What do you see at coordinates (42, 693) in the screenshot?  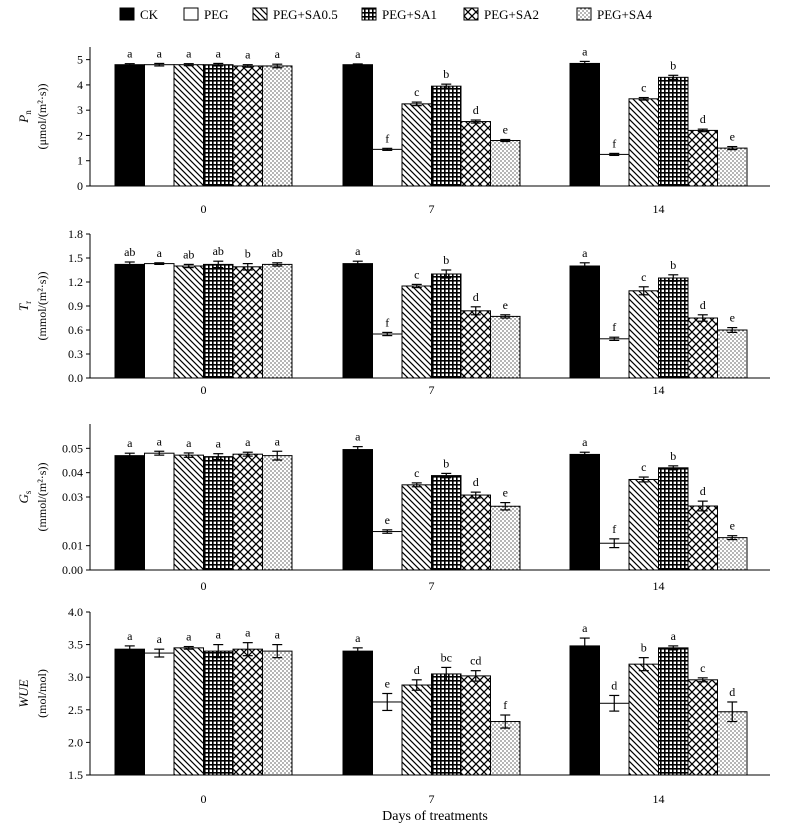 I see `y-axis-unit: (mol/mol)` at bounding box center [42, 693].